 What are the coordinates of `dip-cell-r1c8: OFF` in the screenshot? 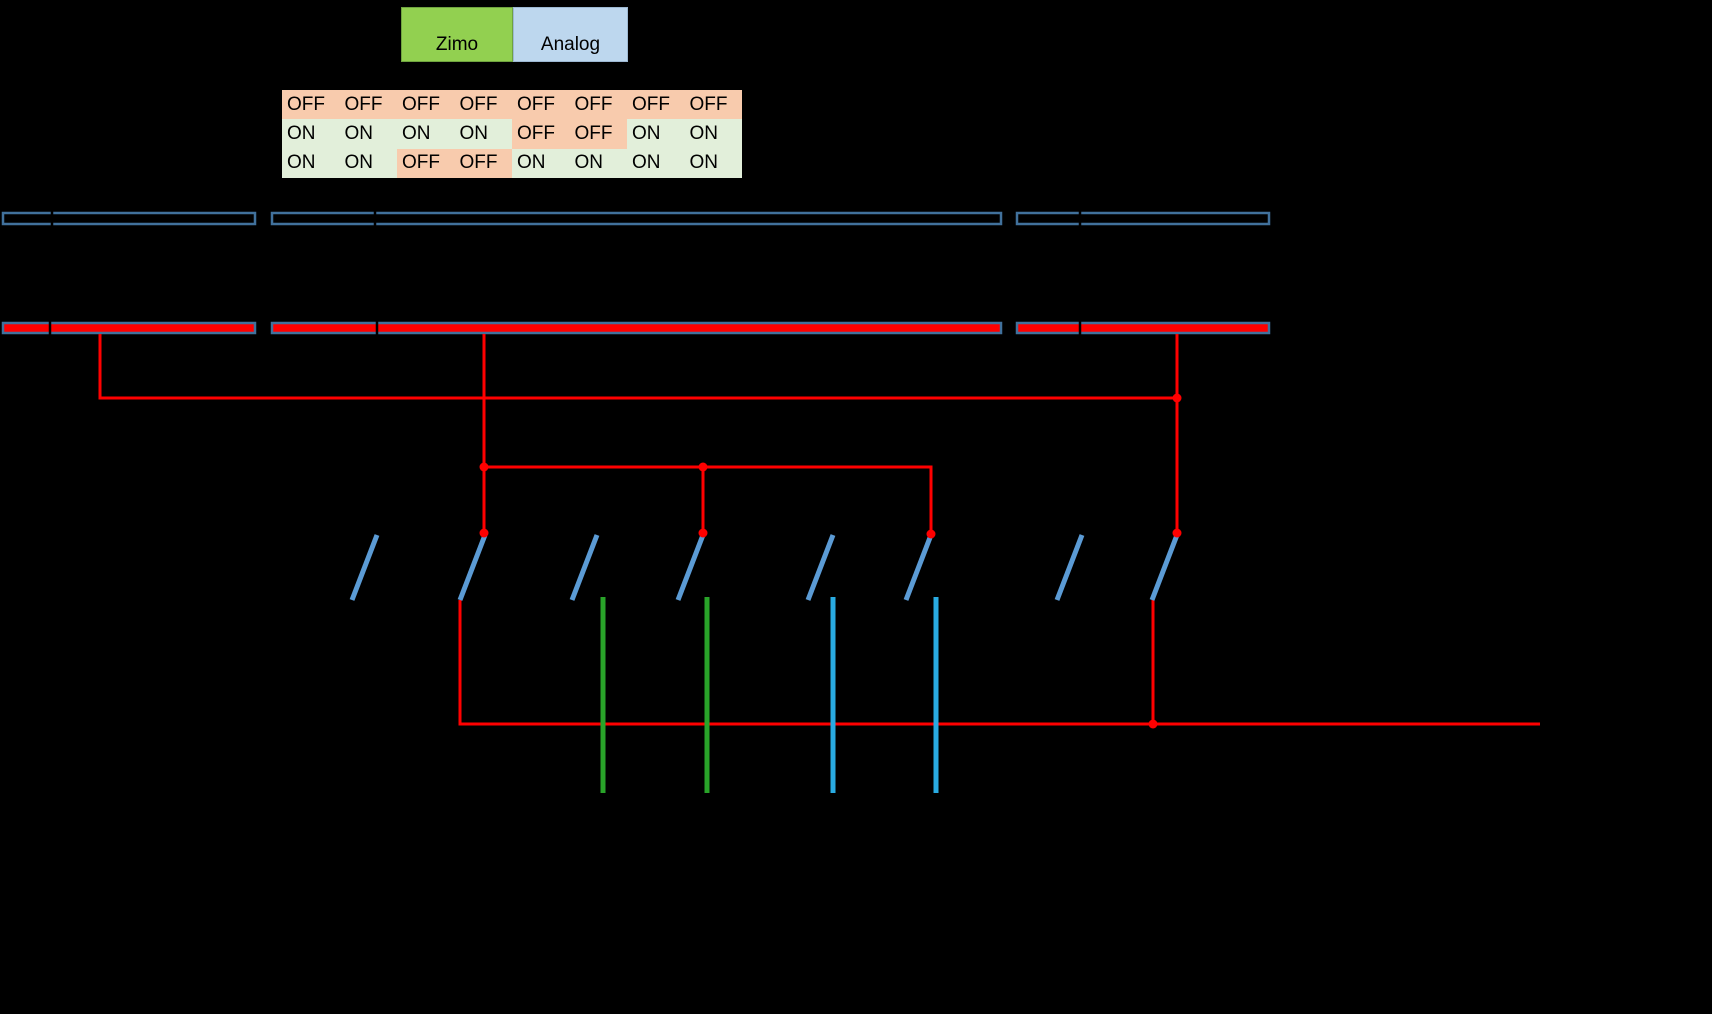 It's located at (713, 105).